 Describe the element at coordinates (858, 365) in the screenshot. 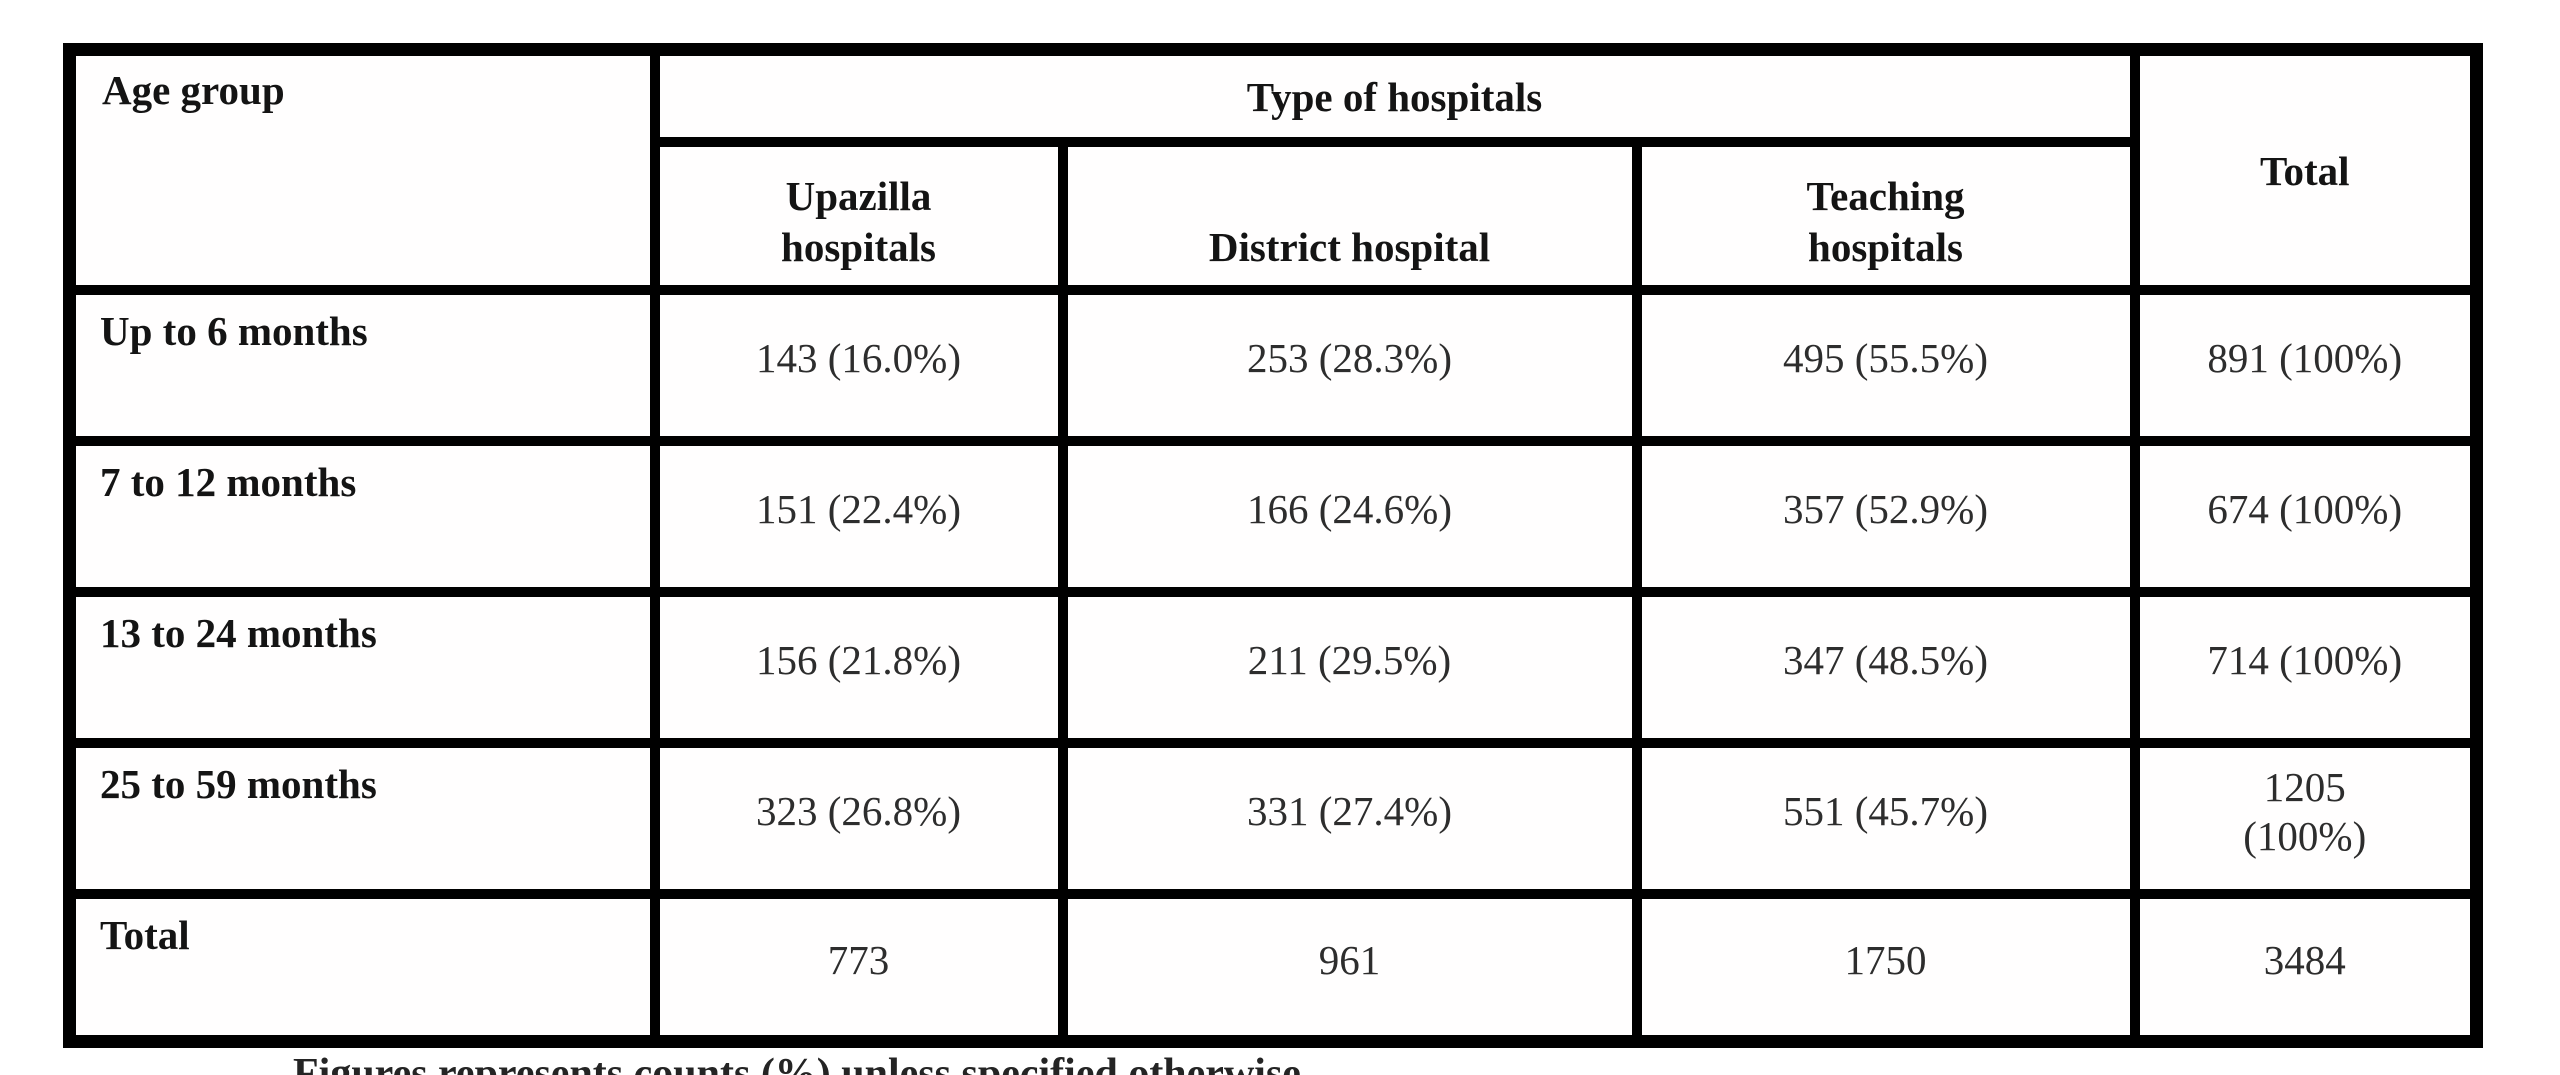

I see `cell-upazilla: 143 (16.0%)` at that location.